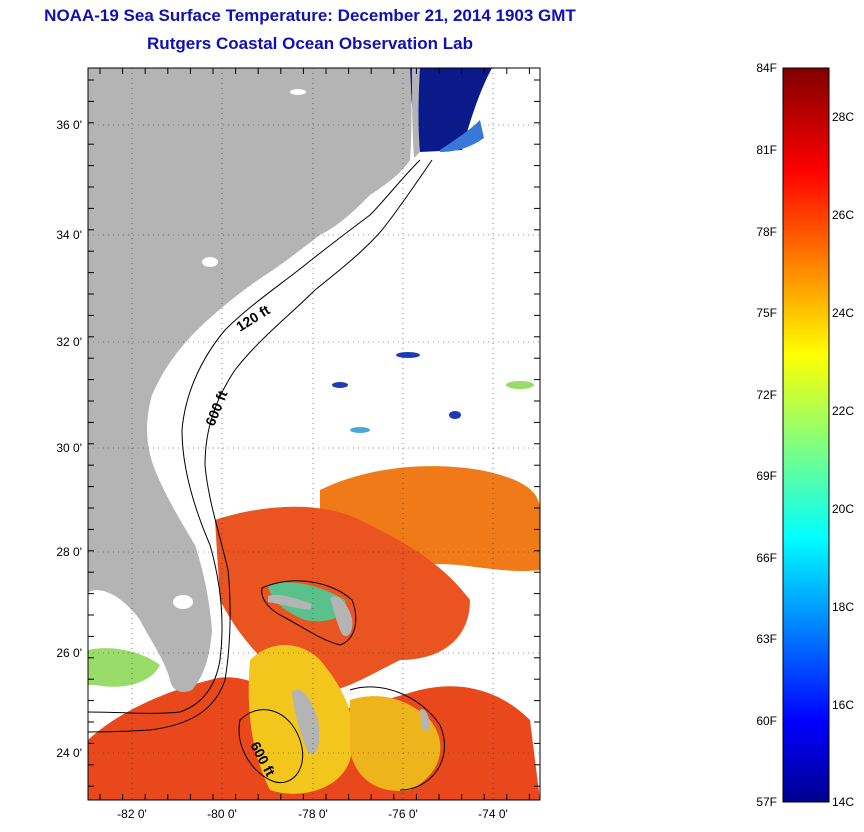  What do you see at coordinates (766, 802) in the screenshot?
I see `cb-f-57: 57F` at bounding box center [766, 802].